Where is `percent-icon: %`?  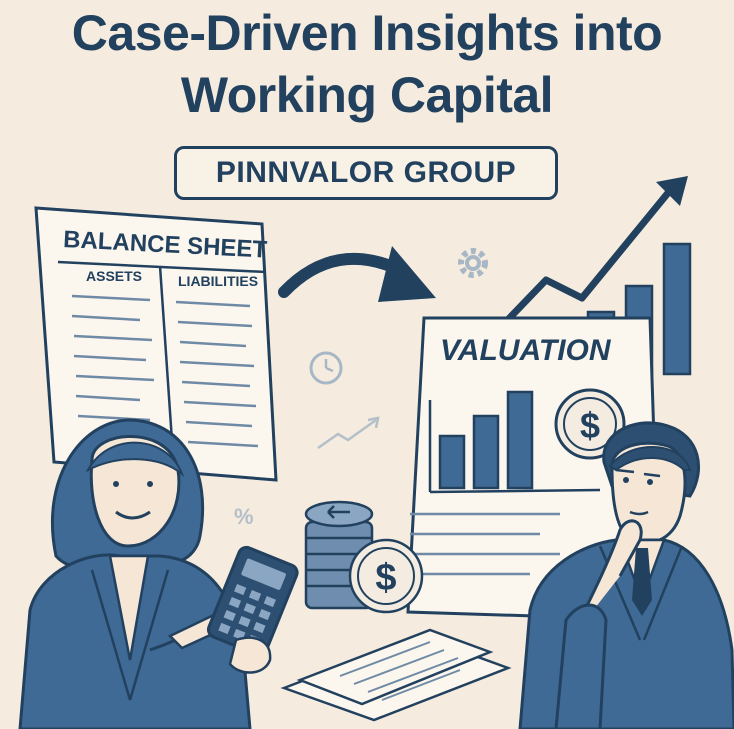
percent-icon: % is located at coordinates (244, 516).